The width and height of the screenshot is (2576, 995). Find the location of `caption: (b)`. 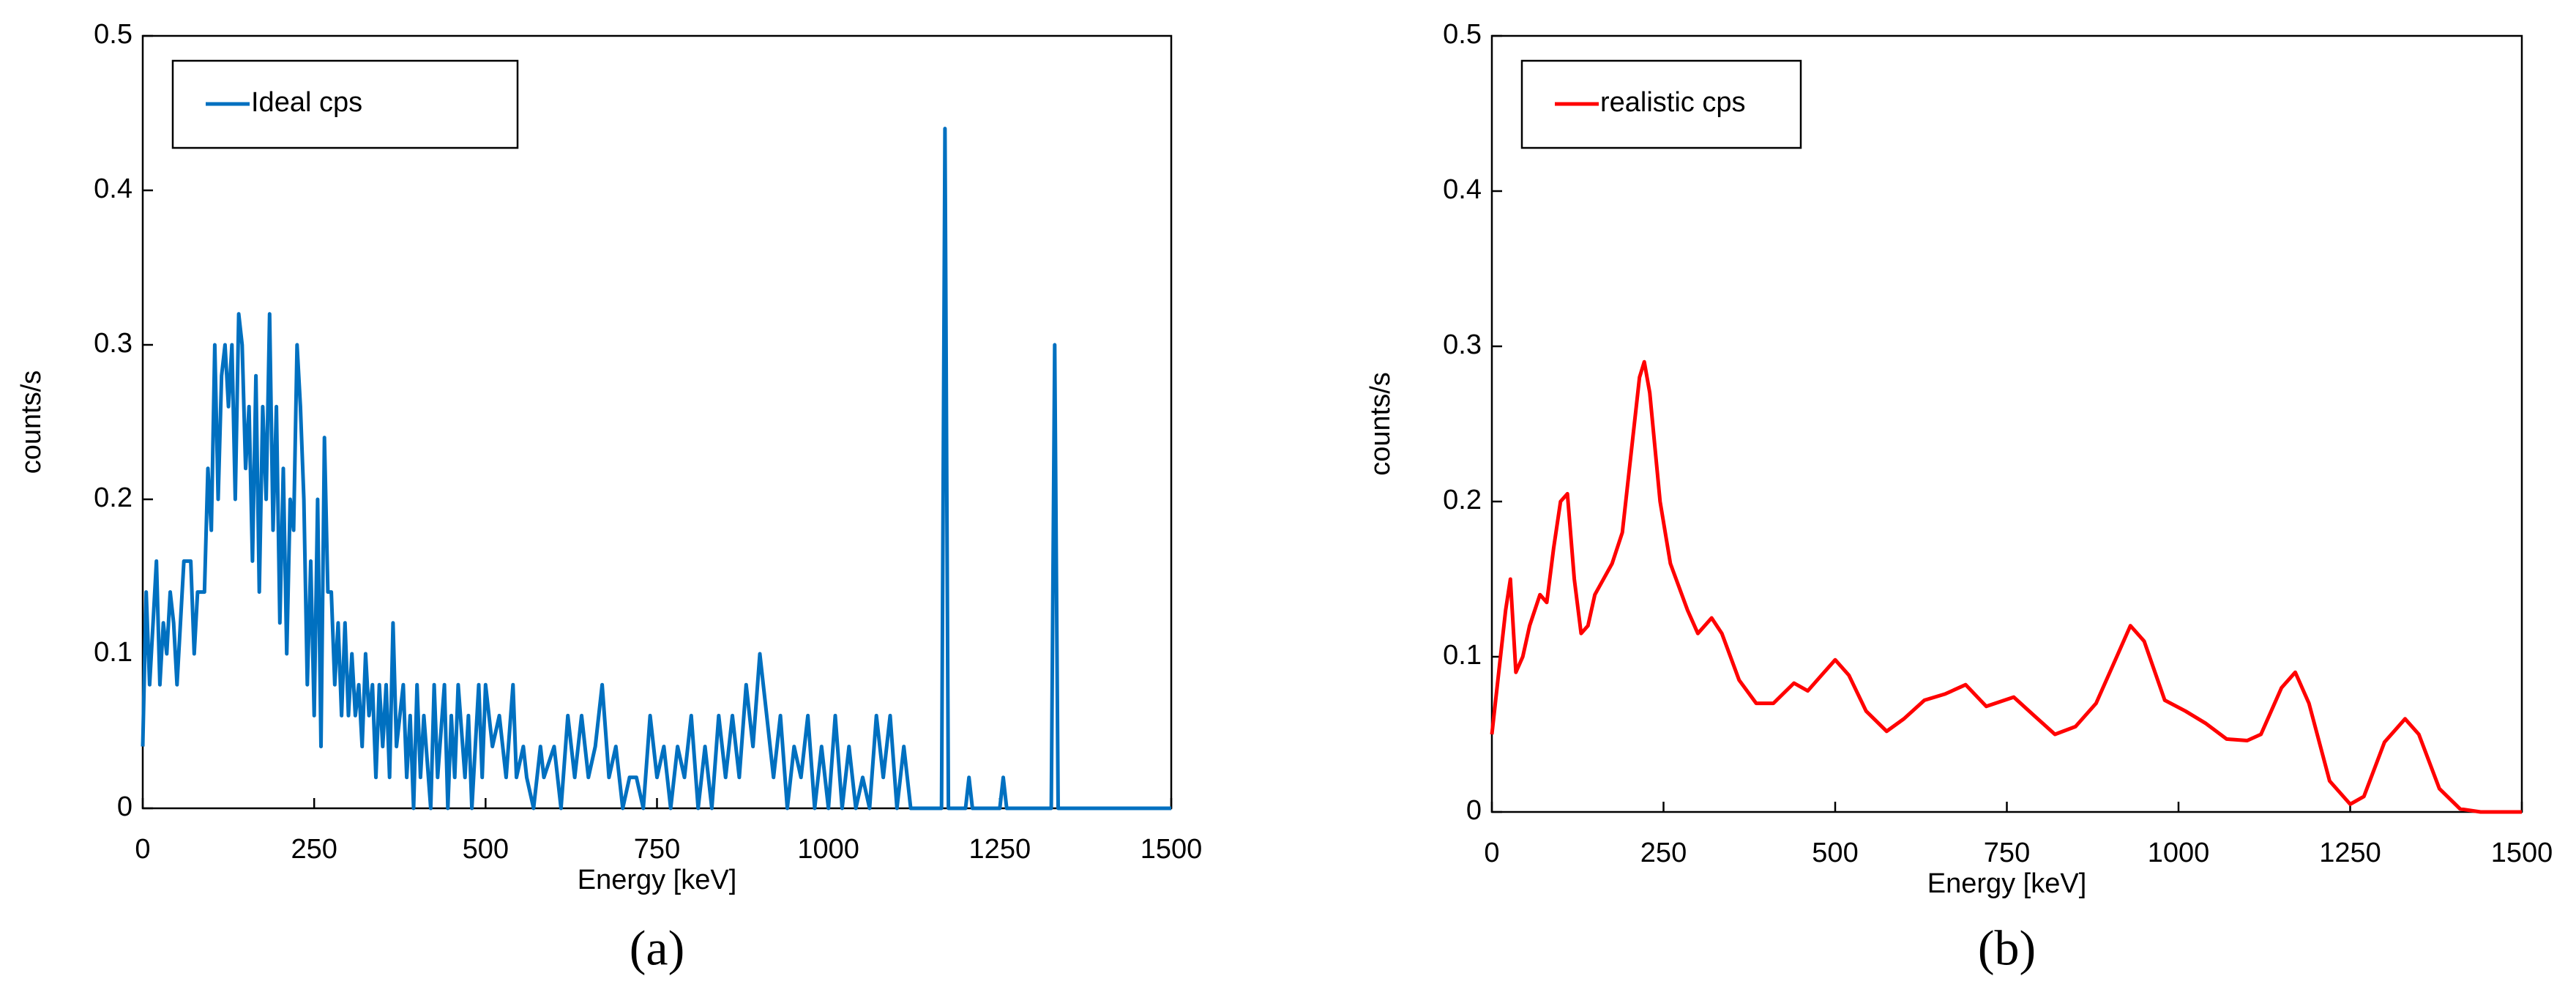

caption: (b) is located at coordinates (2007, 948).